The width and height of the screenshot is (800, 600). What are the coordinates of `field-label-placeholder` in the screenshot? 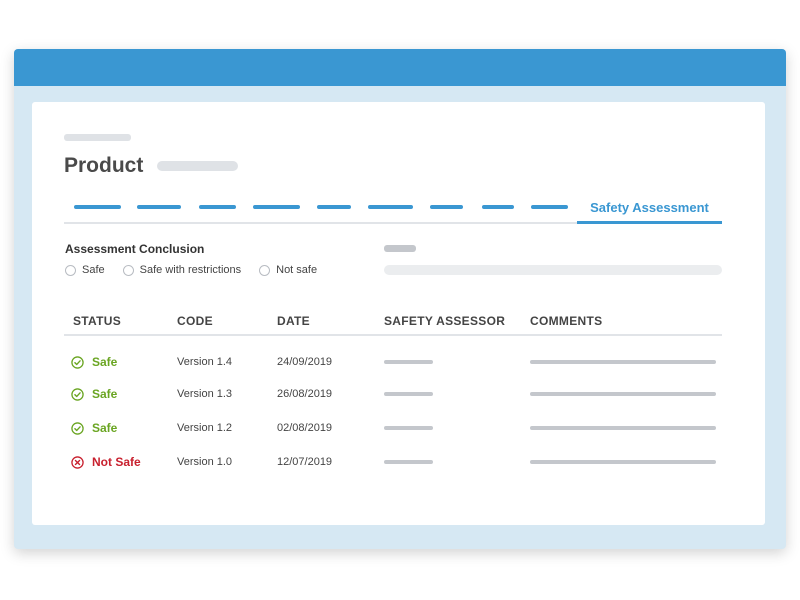 It's located at (400, 248).